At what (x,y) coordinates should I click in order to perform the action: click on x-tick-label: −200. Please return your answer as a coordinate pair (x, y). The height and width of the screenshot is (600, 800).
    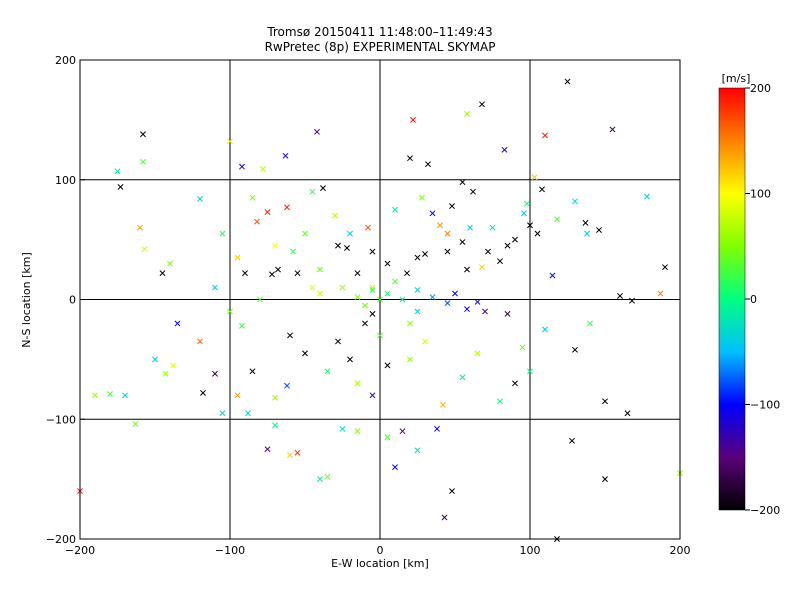
    Looking at the image, I should click on (80, 550).